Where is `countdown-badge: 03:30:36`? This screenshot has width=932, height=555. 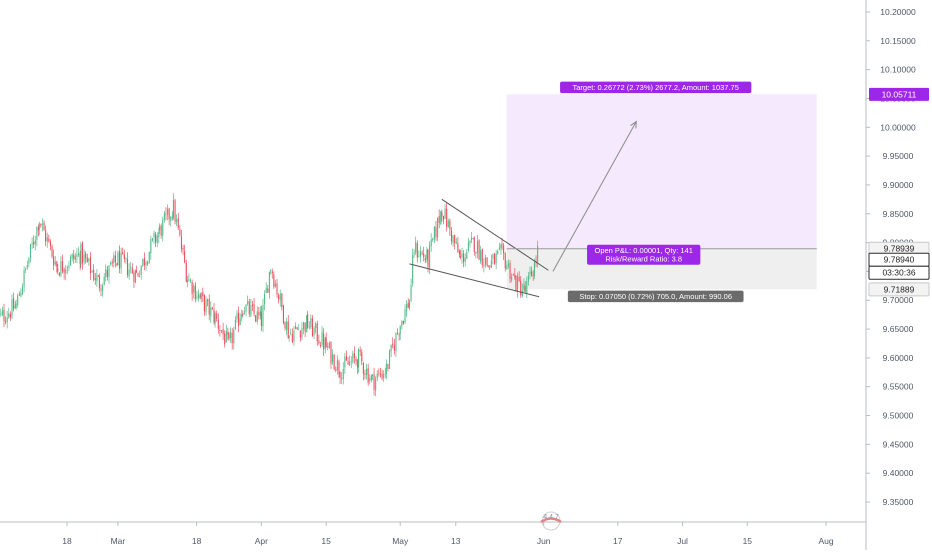 countdown-badge: 03:30:36 is located at coordinates (899, 272).